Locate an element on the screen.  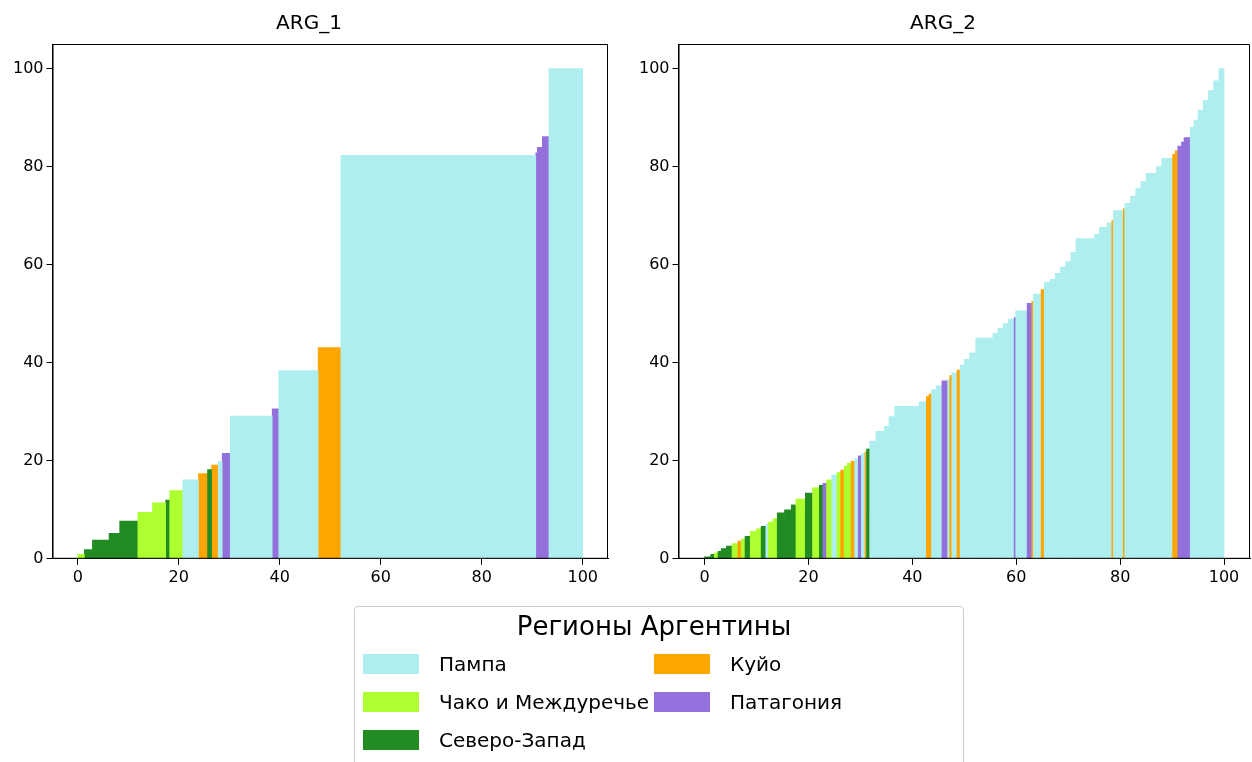
legend-label: Патагония is located at coordinates (786, 702).